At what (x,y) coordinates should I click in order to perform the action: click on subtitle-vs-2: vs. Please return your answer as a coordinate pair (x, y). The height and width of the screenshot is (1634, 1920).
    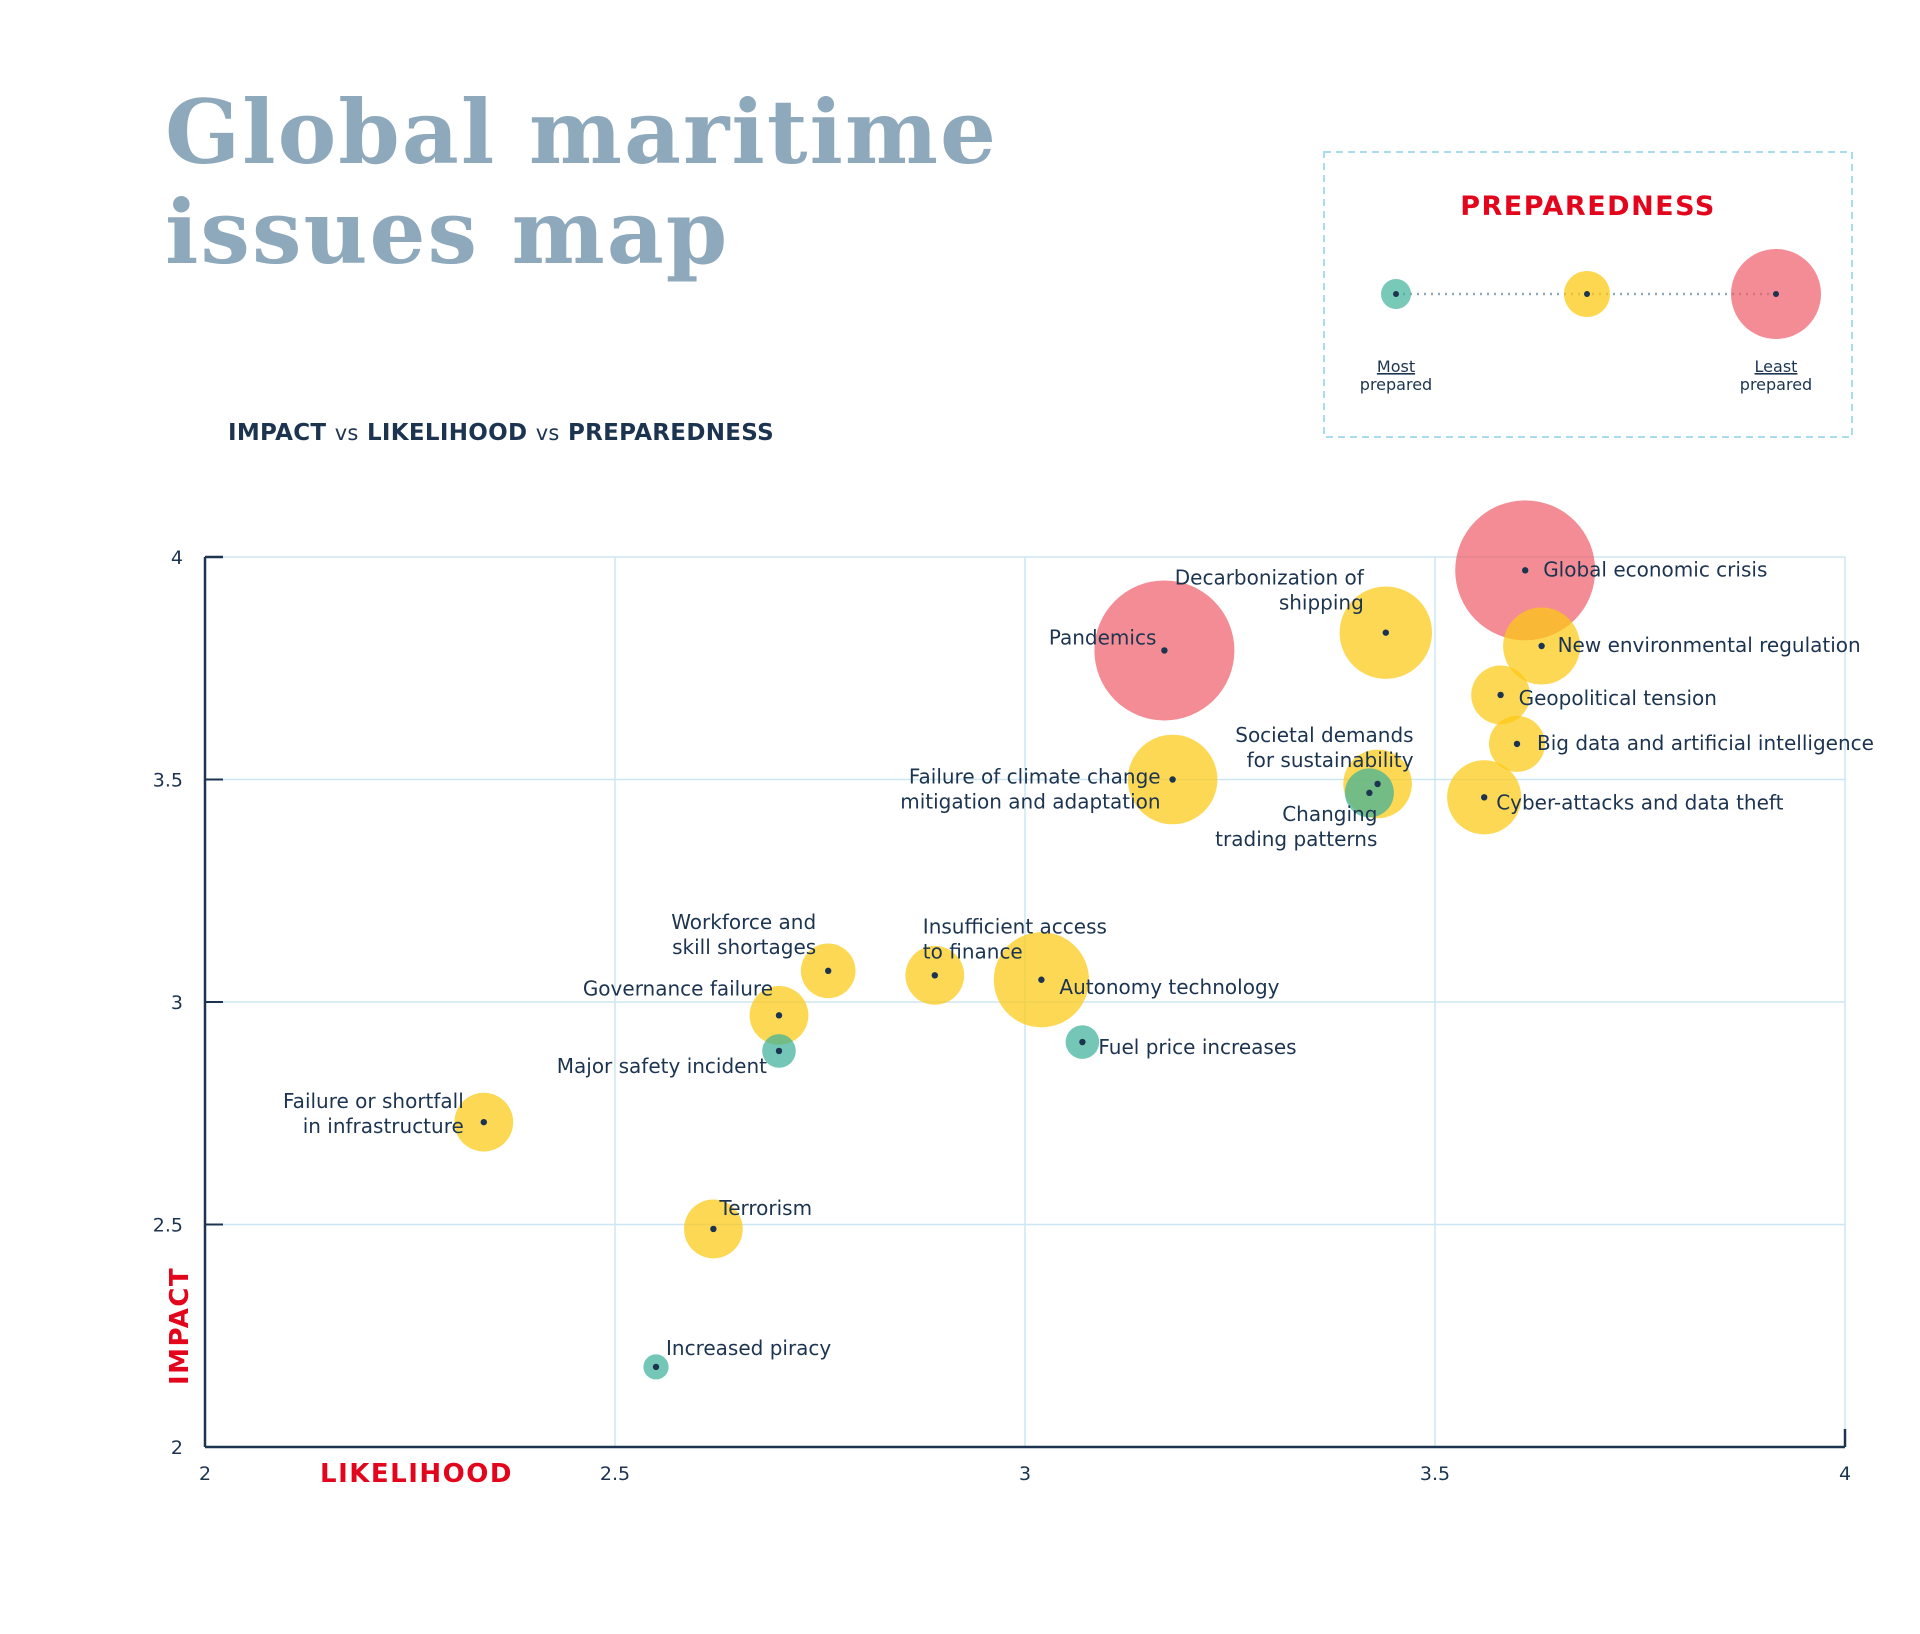
    Looking at the image, I should click on (547, 433).